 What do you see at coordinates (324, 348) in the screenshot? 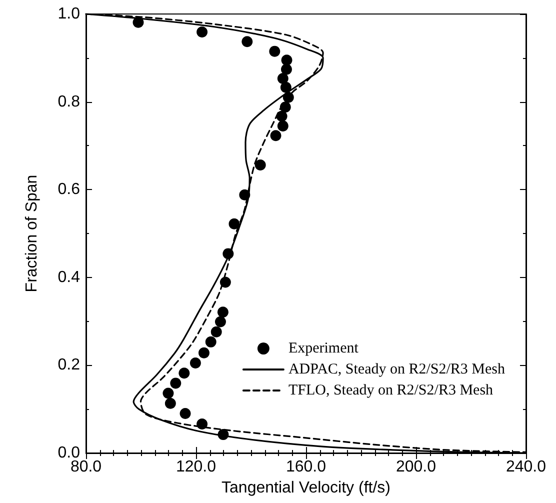
I see `legend-label: Experiment` at bounding box center [324, 348].